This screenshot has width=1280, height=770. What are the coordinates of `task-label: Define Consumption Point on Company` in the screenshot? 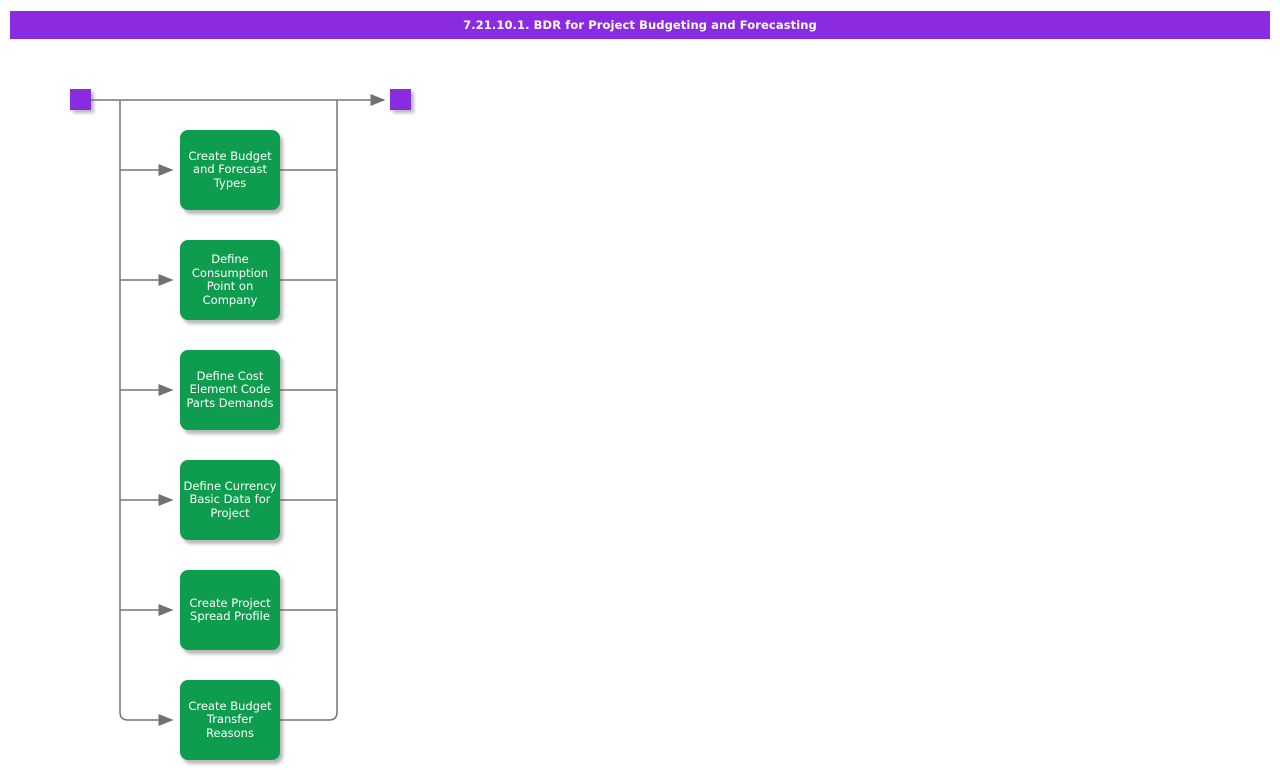 It's located at (230, 279).